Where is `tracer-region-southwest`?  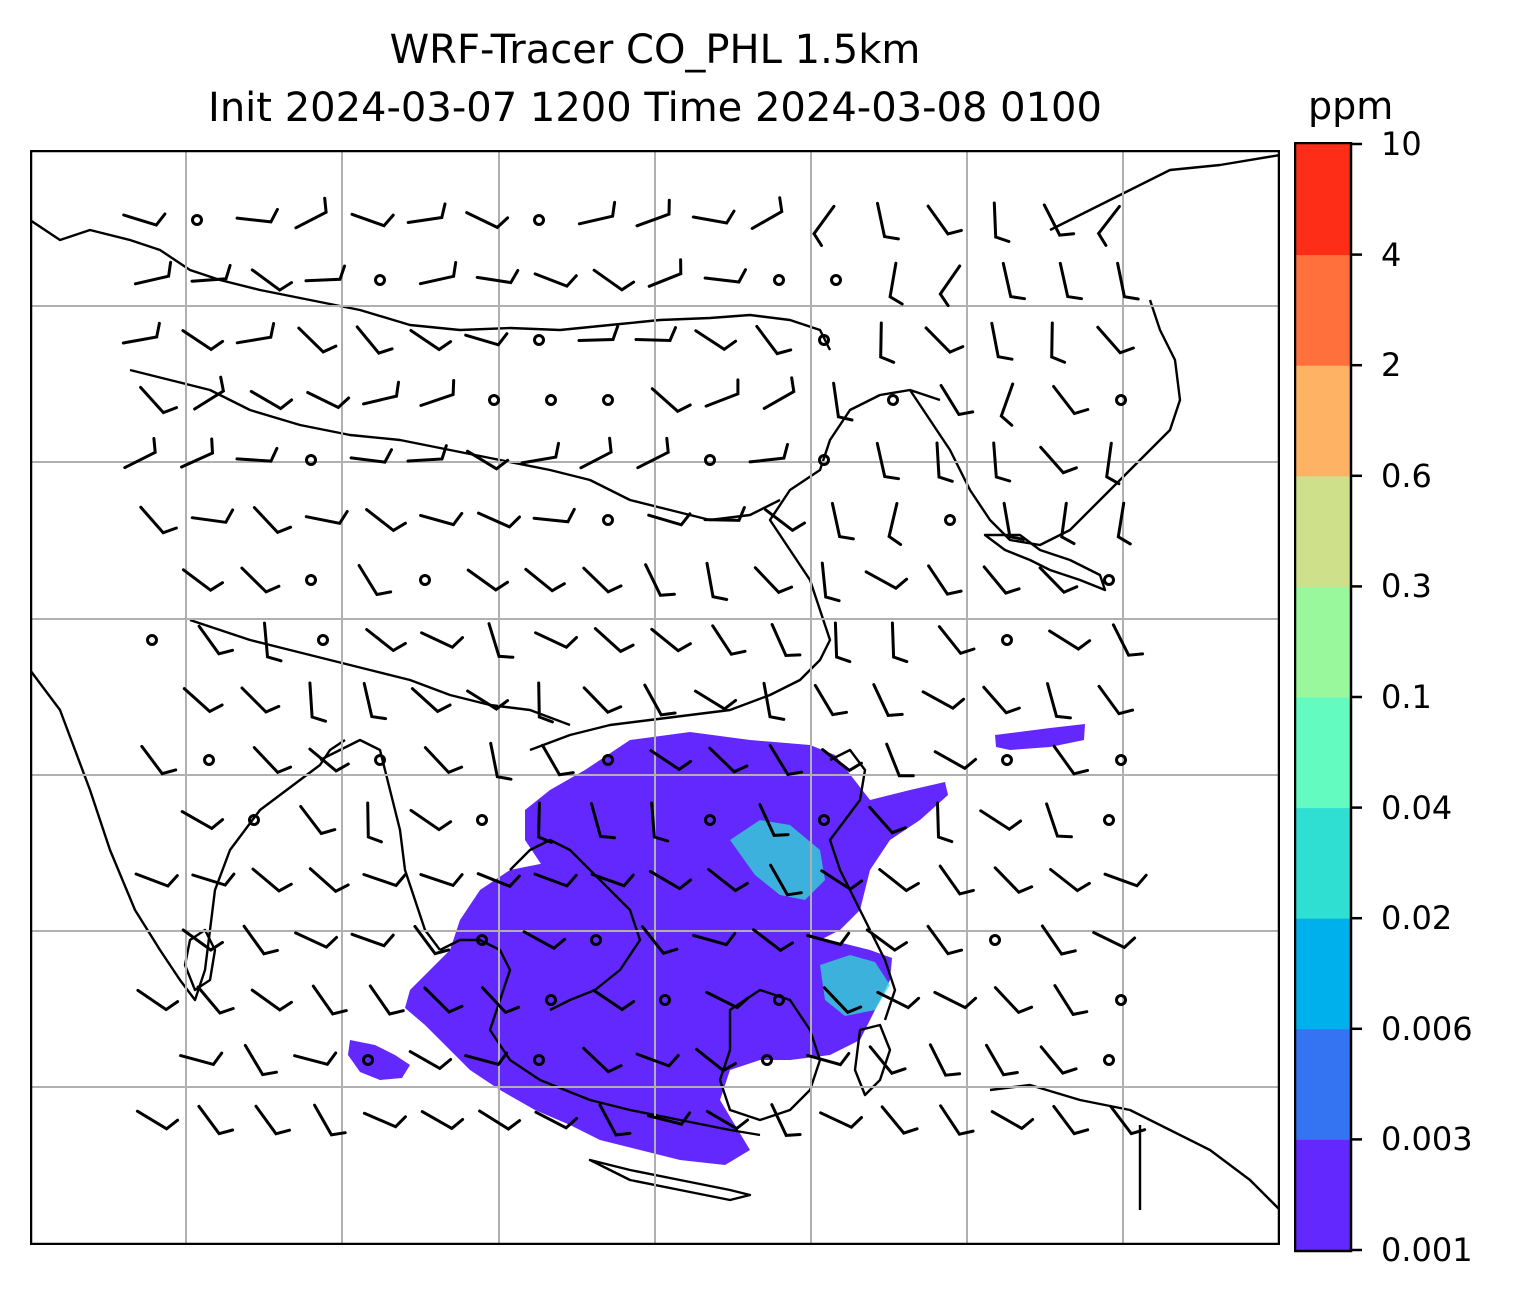
tracer-region-southwest is located at coordinates (379, 1060).